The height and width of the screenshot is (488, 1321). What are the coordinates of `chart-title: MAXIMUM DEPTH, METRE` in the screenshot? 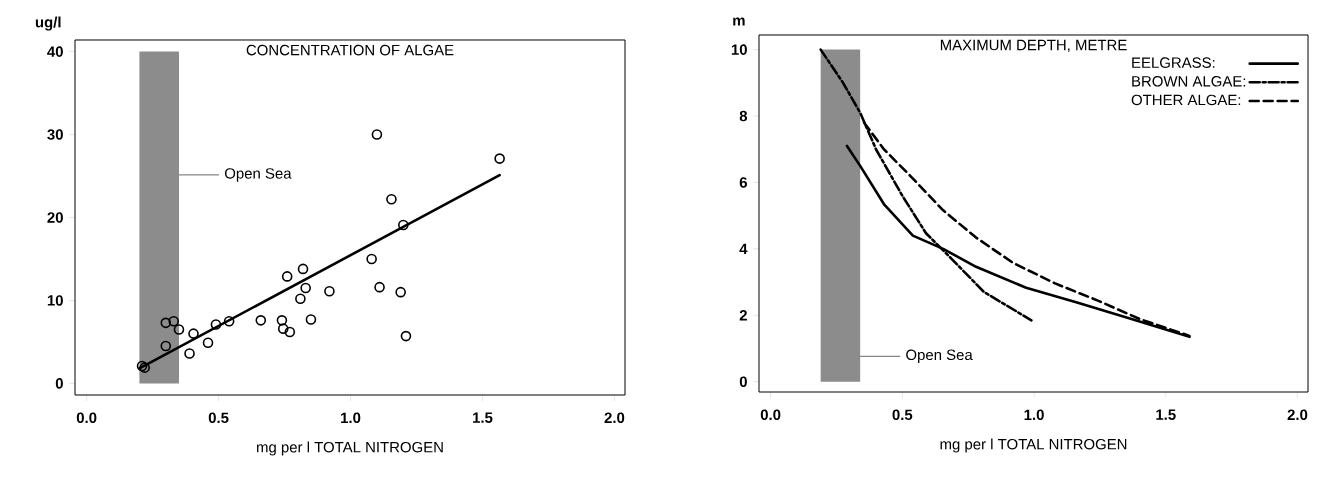 It's located at (1033, 46).